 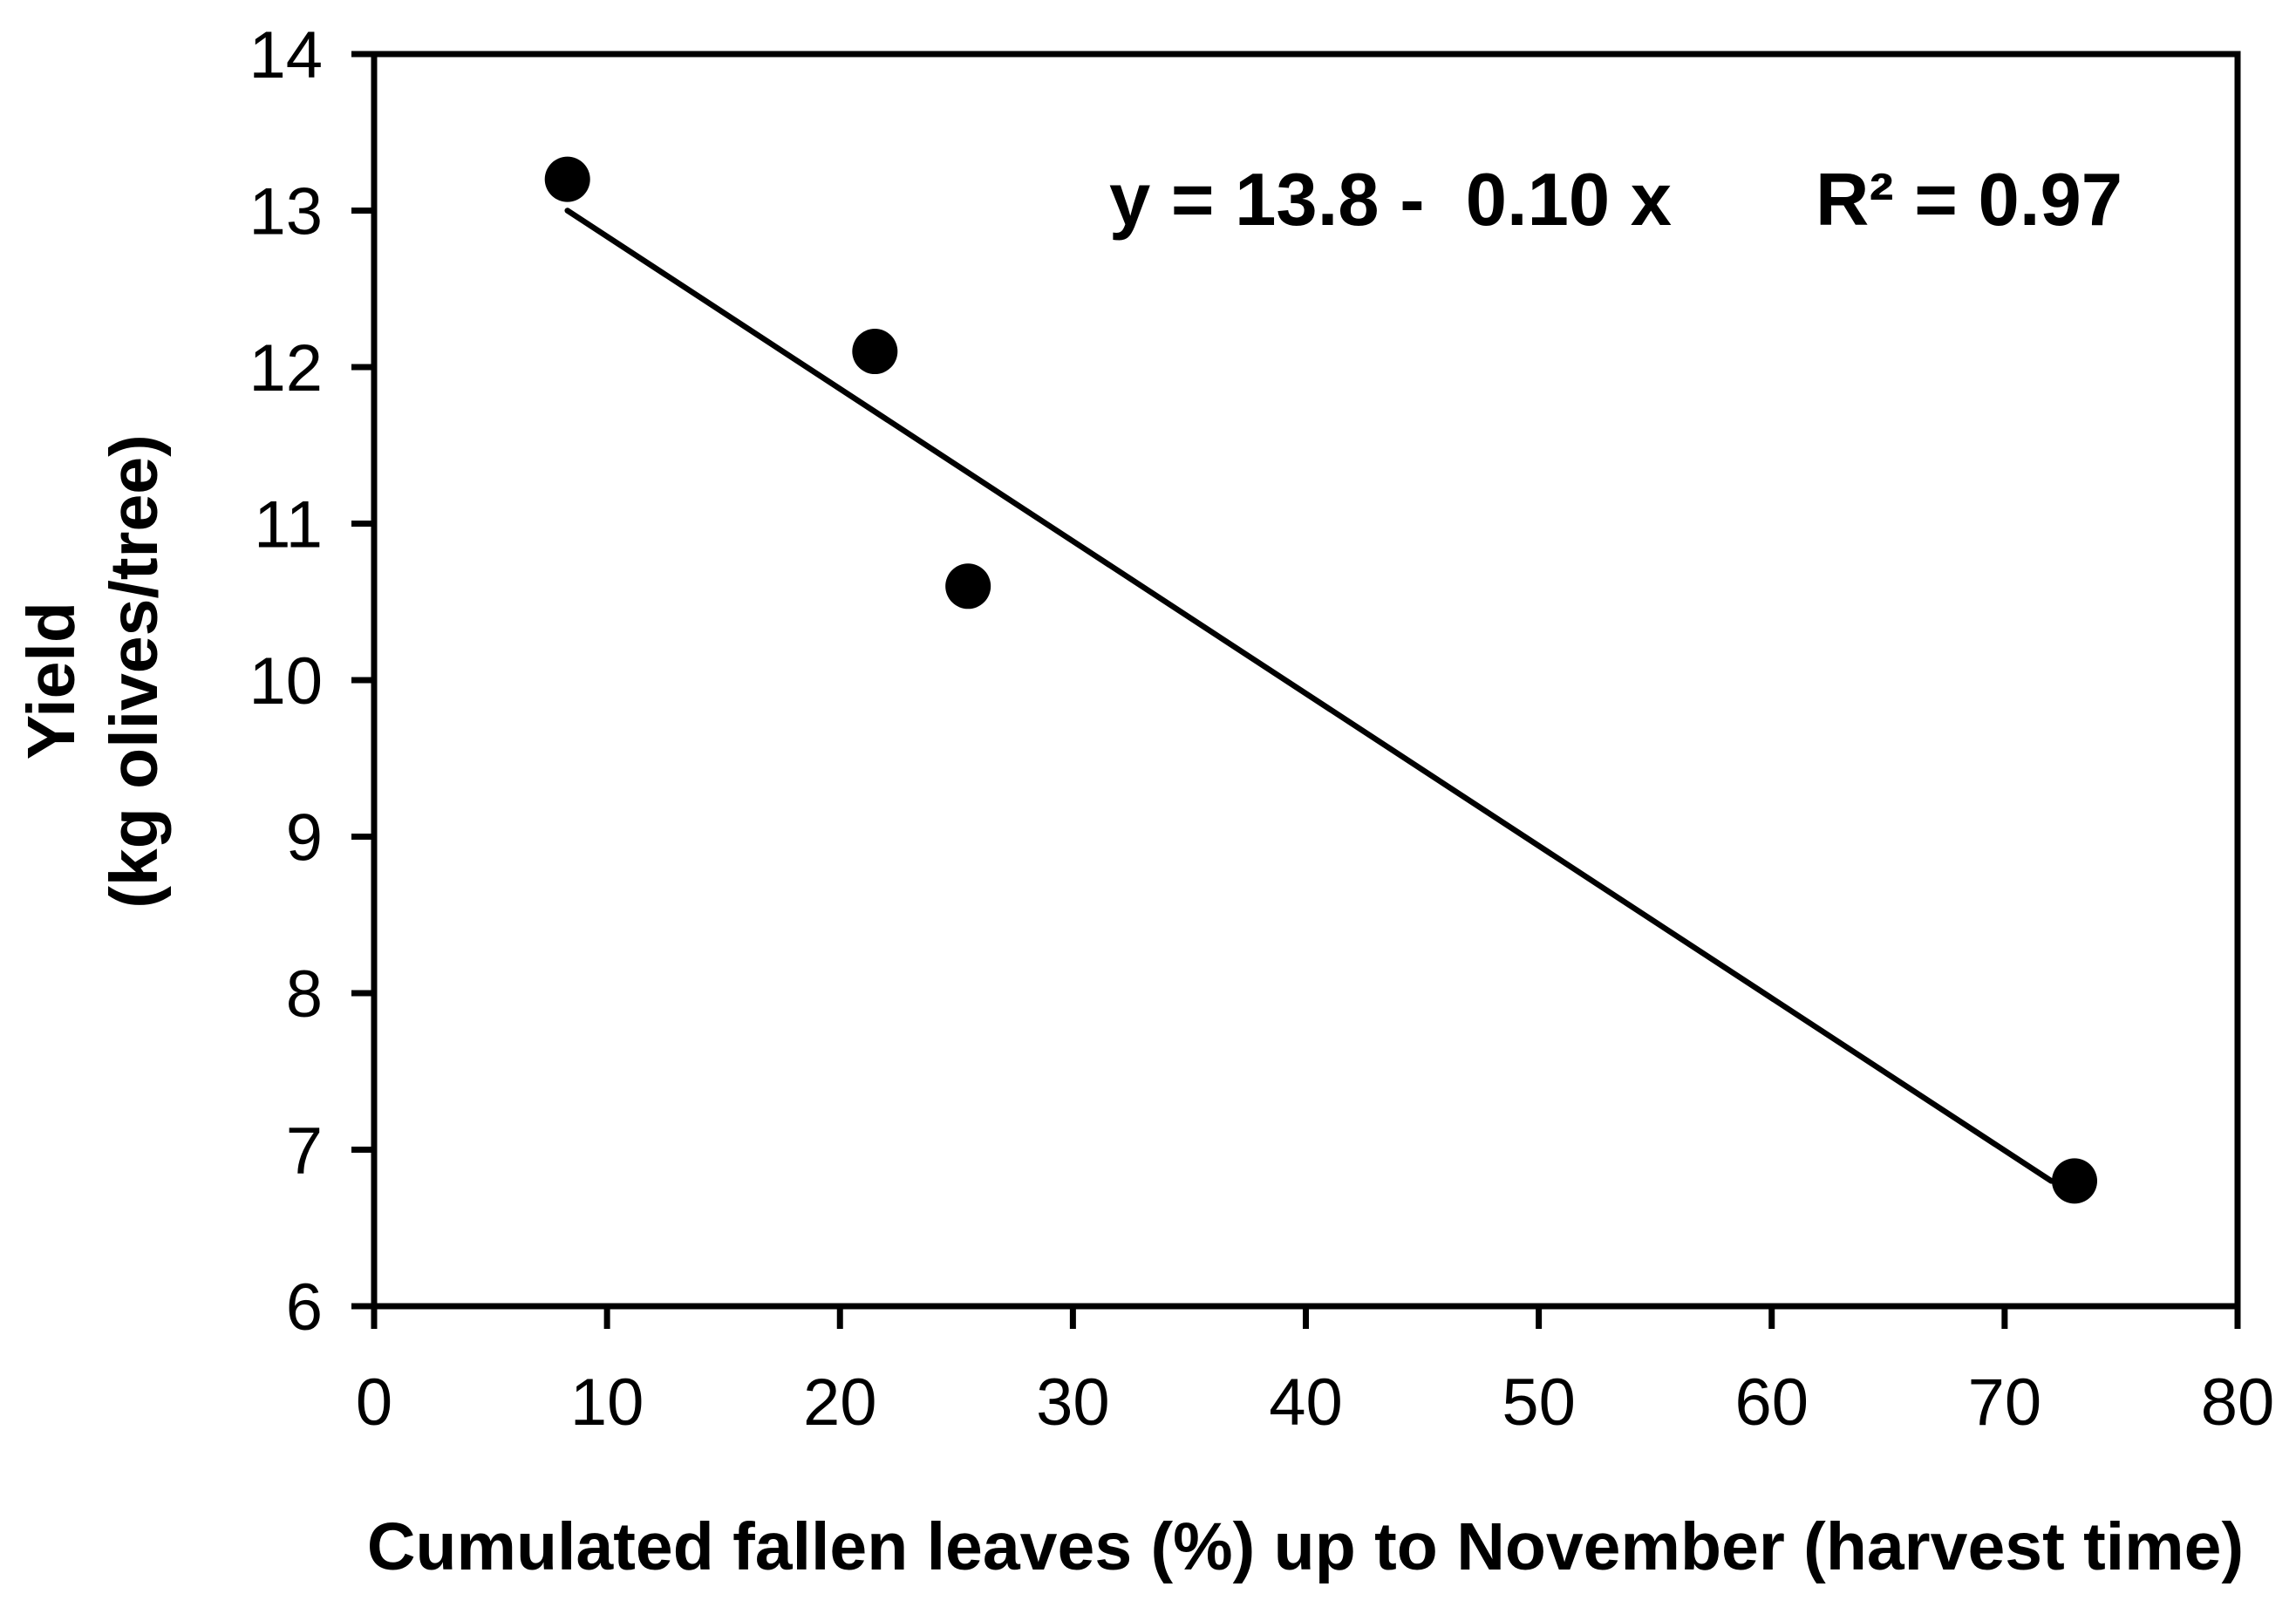 What do you see at coordinates (1390, 200) in the screenshot?
I see `regression-equation: y = 13.8 - 0.10 x` at bounding box center [1390, 200].